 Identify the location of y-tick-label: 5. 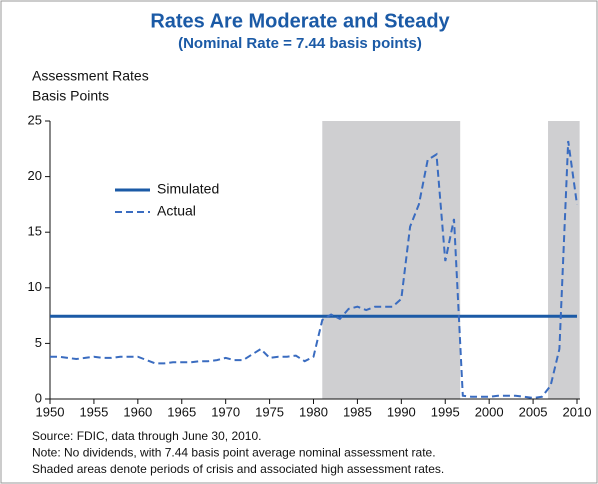
(38, 342).